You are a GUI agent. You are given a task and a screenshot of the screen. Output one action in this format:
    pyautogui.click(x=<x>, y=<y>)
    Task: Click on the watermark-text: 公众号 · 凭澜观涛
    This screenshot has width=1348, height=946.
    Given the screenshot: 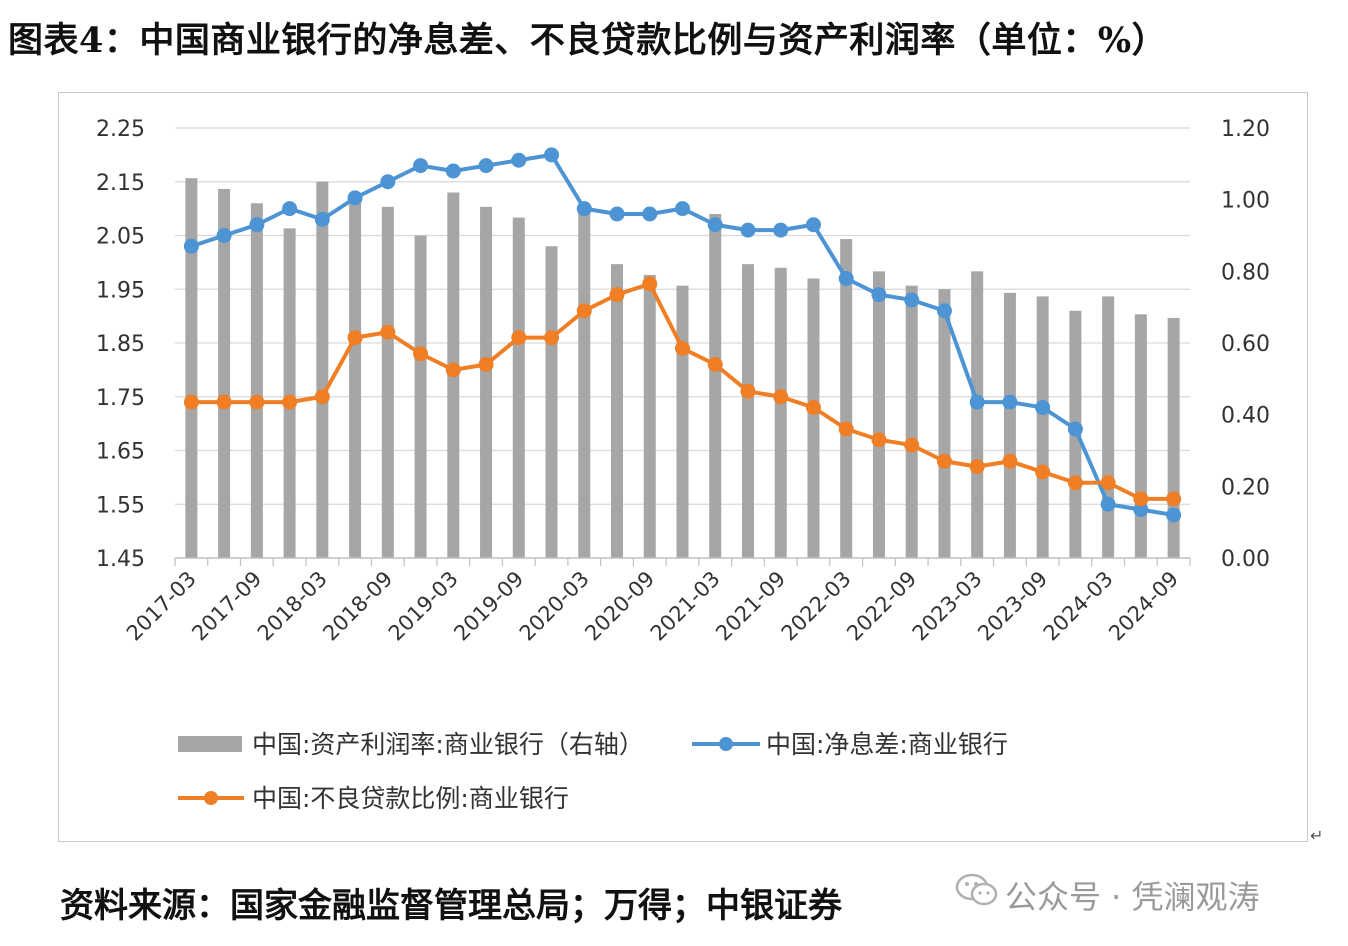 What is the action you would take?
    pyautogui.click(x=1132, y=897)
    